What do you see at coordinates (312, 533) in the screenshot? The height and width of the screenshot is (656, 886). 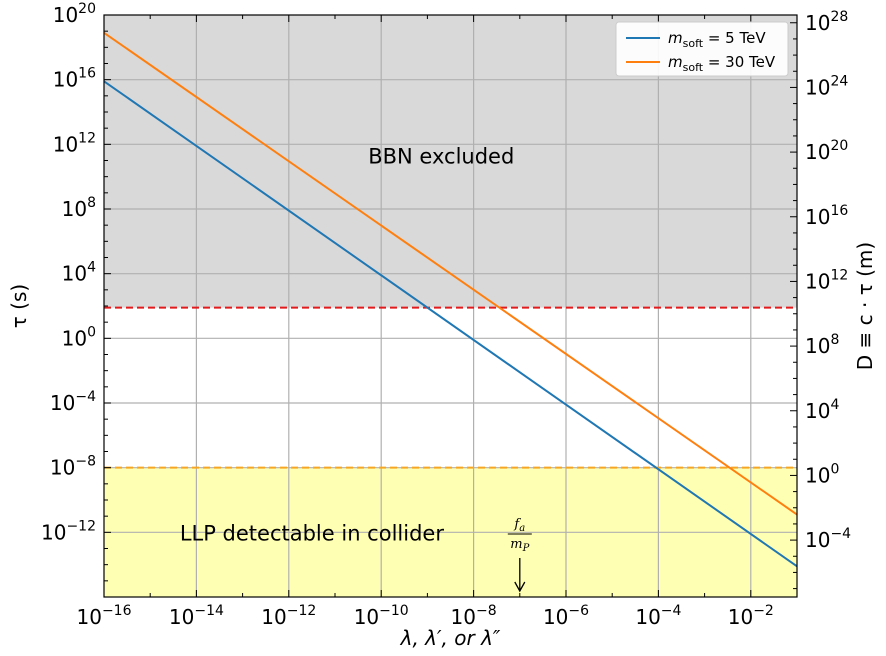 I see `annotation-1: LLP detectable in collider` at bounding box center [312, 533].